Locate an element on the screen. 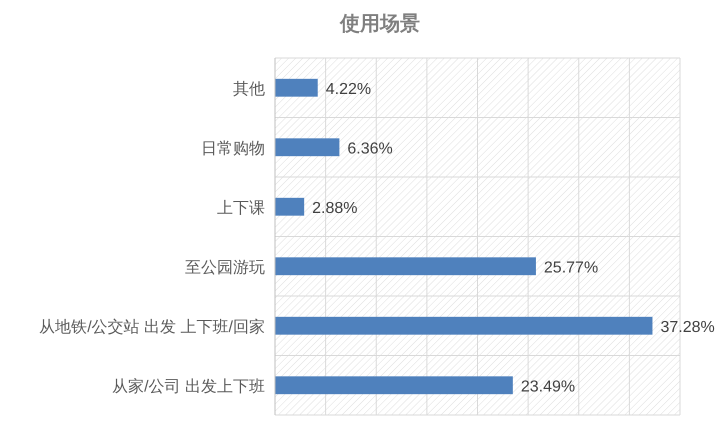 The height and width of the screenshot is (429, 722). data-label: 4.22% is located at coordinates (349, 89).